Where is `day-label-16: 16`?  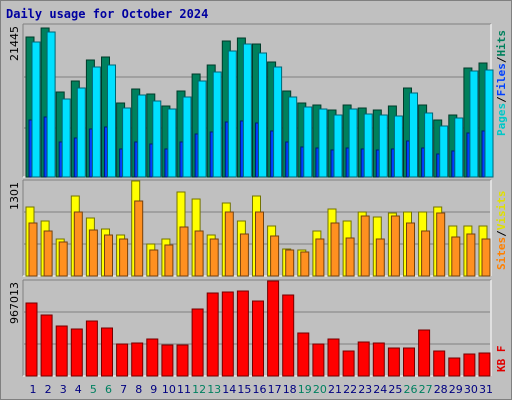 day-label-16: 16 is located at coordinates (260, 389).